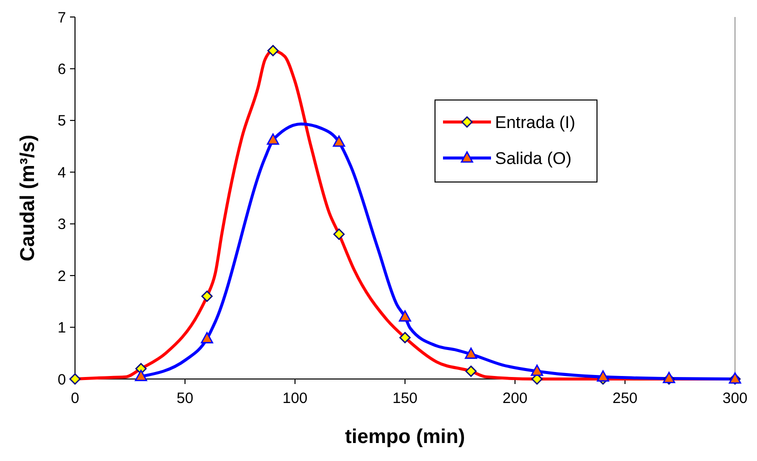 This screenshot has width=757, height=461. I want to click on y-tick-label: 5, so click(62, 121).